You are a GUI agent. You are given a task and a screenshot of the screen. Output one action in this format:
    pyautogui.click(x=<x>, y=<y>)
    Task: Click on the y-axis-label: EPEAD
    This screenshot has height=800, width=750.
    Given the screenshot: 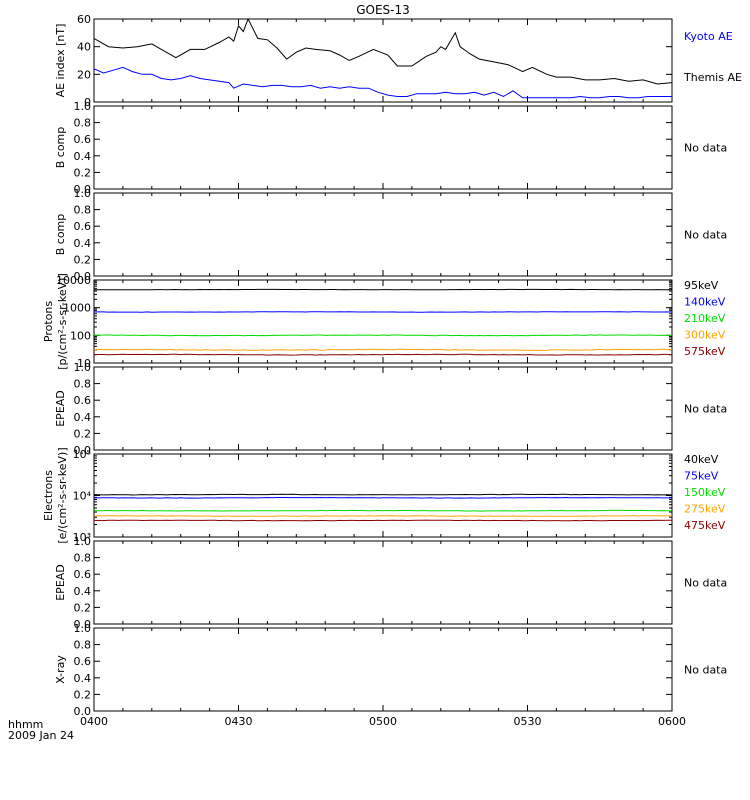 What is the action you would take?
    pyautogui.click(x=60, y=408)
    